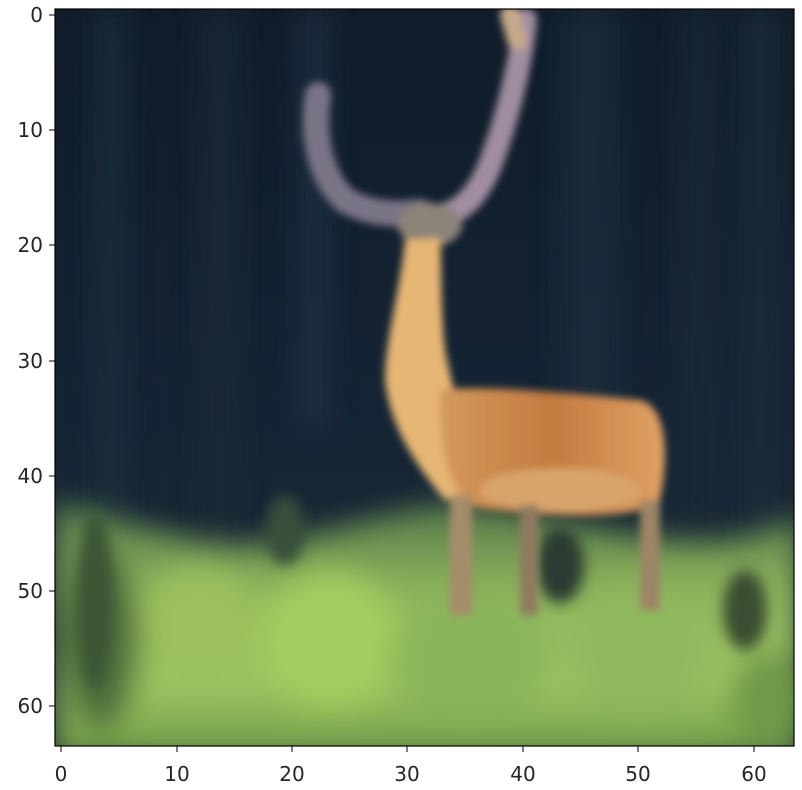 The width and height of the screenshot is (802, 790). I want to click on y-tick-label: 0, so click(36, 15).